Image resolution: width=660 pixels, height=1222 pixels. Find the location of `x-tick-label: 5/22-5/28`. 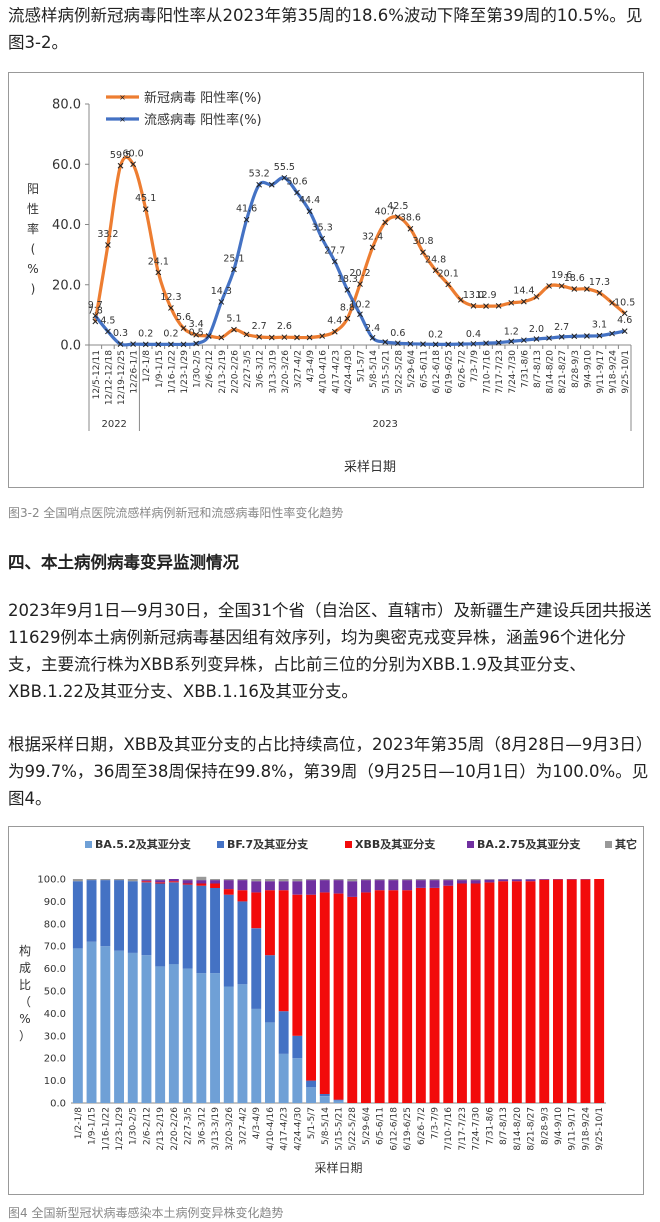

x-tick-label: 5/22-5/28 is located at coordinates (399, 372).